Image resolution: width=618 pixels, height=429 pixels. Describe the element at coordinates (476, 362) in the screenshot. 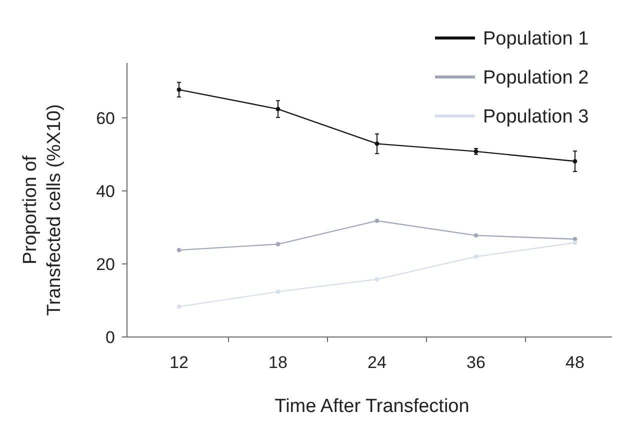

I see `x-tick-label: 36` at that location.